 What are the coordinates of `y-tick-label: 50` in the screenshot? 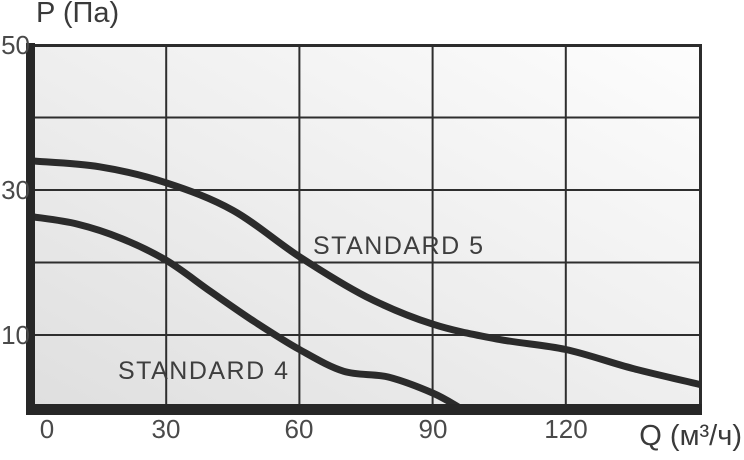 It's located at (15, 45).